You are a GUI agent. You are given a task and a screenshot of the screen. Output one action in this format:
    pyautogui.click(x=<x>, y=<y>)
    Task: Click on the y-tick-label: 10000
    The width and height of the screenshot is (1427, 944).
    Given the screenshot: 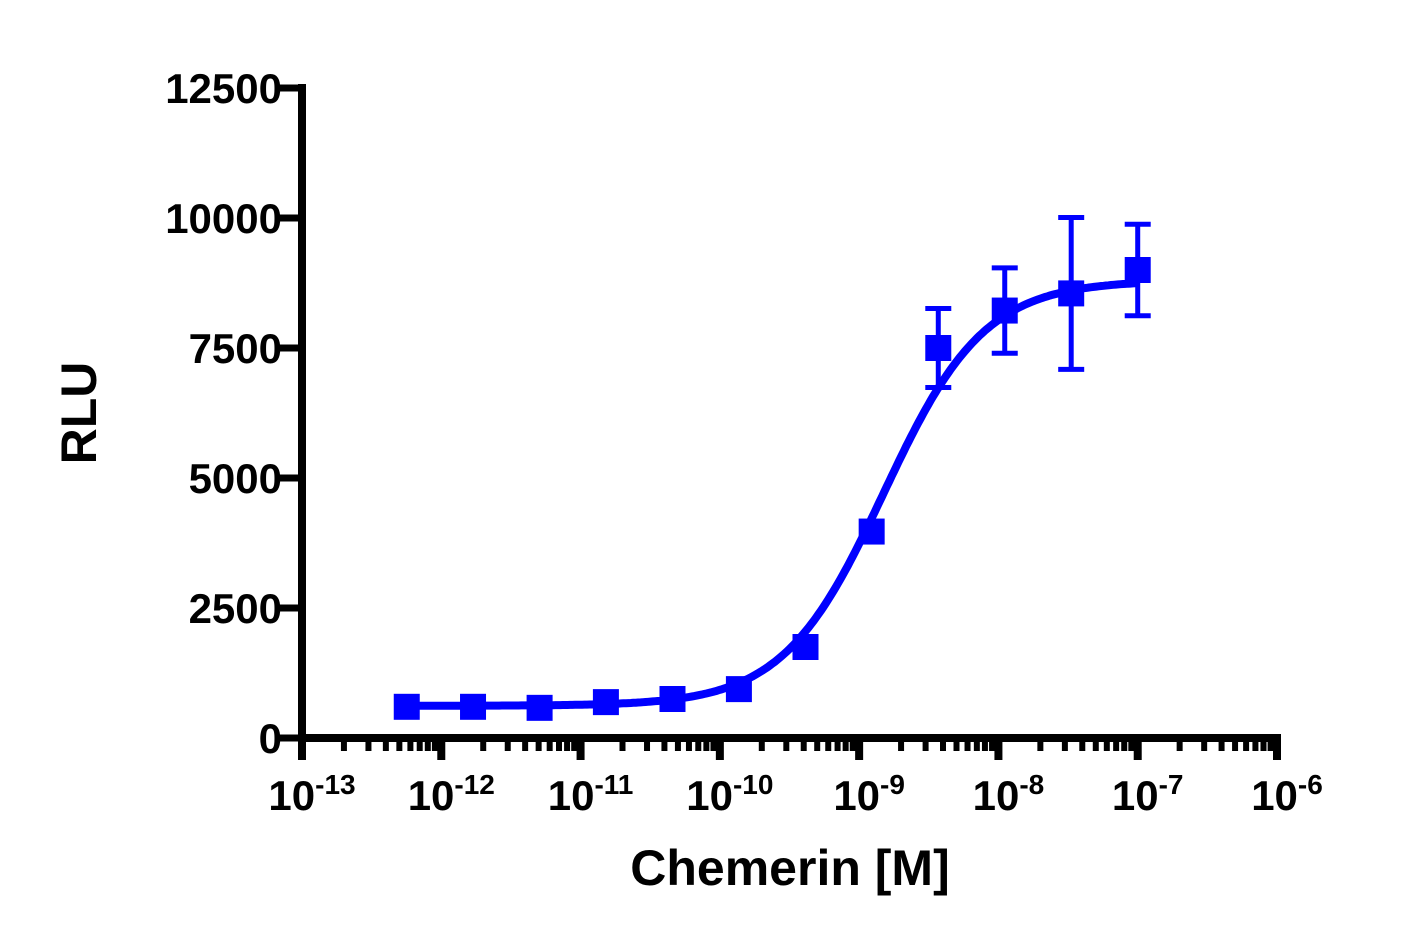 What is the action you would take?
    pyautogui.click(x=223, y=218)
    